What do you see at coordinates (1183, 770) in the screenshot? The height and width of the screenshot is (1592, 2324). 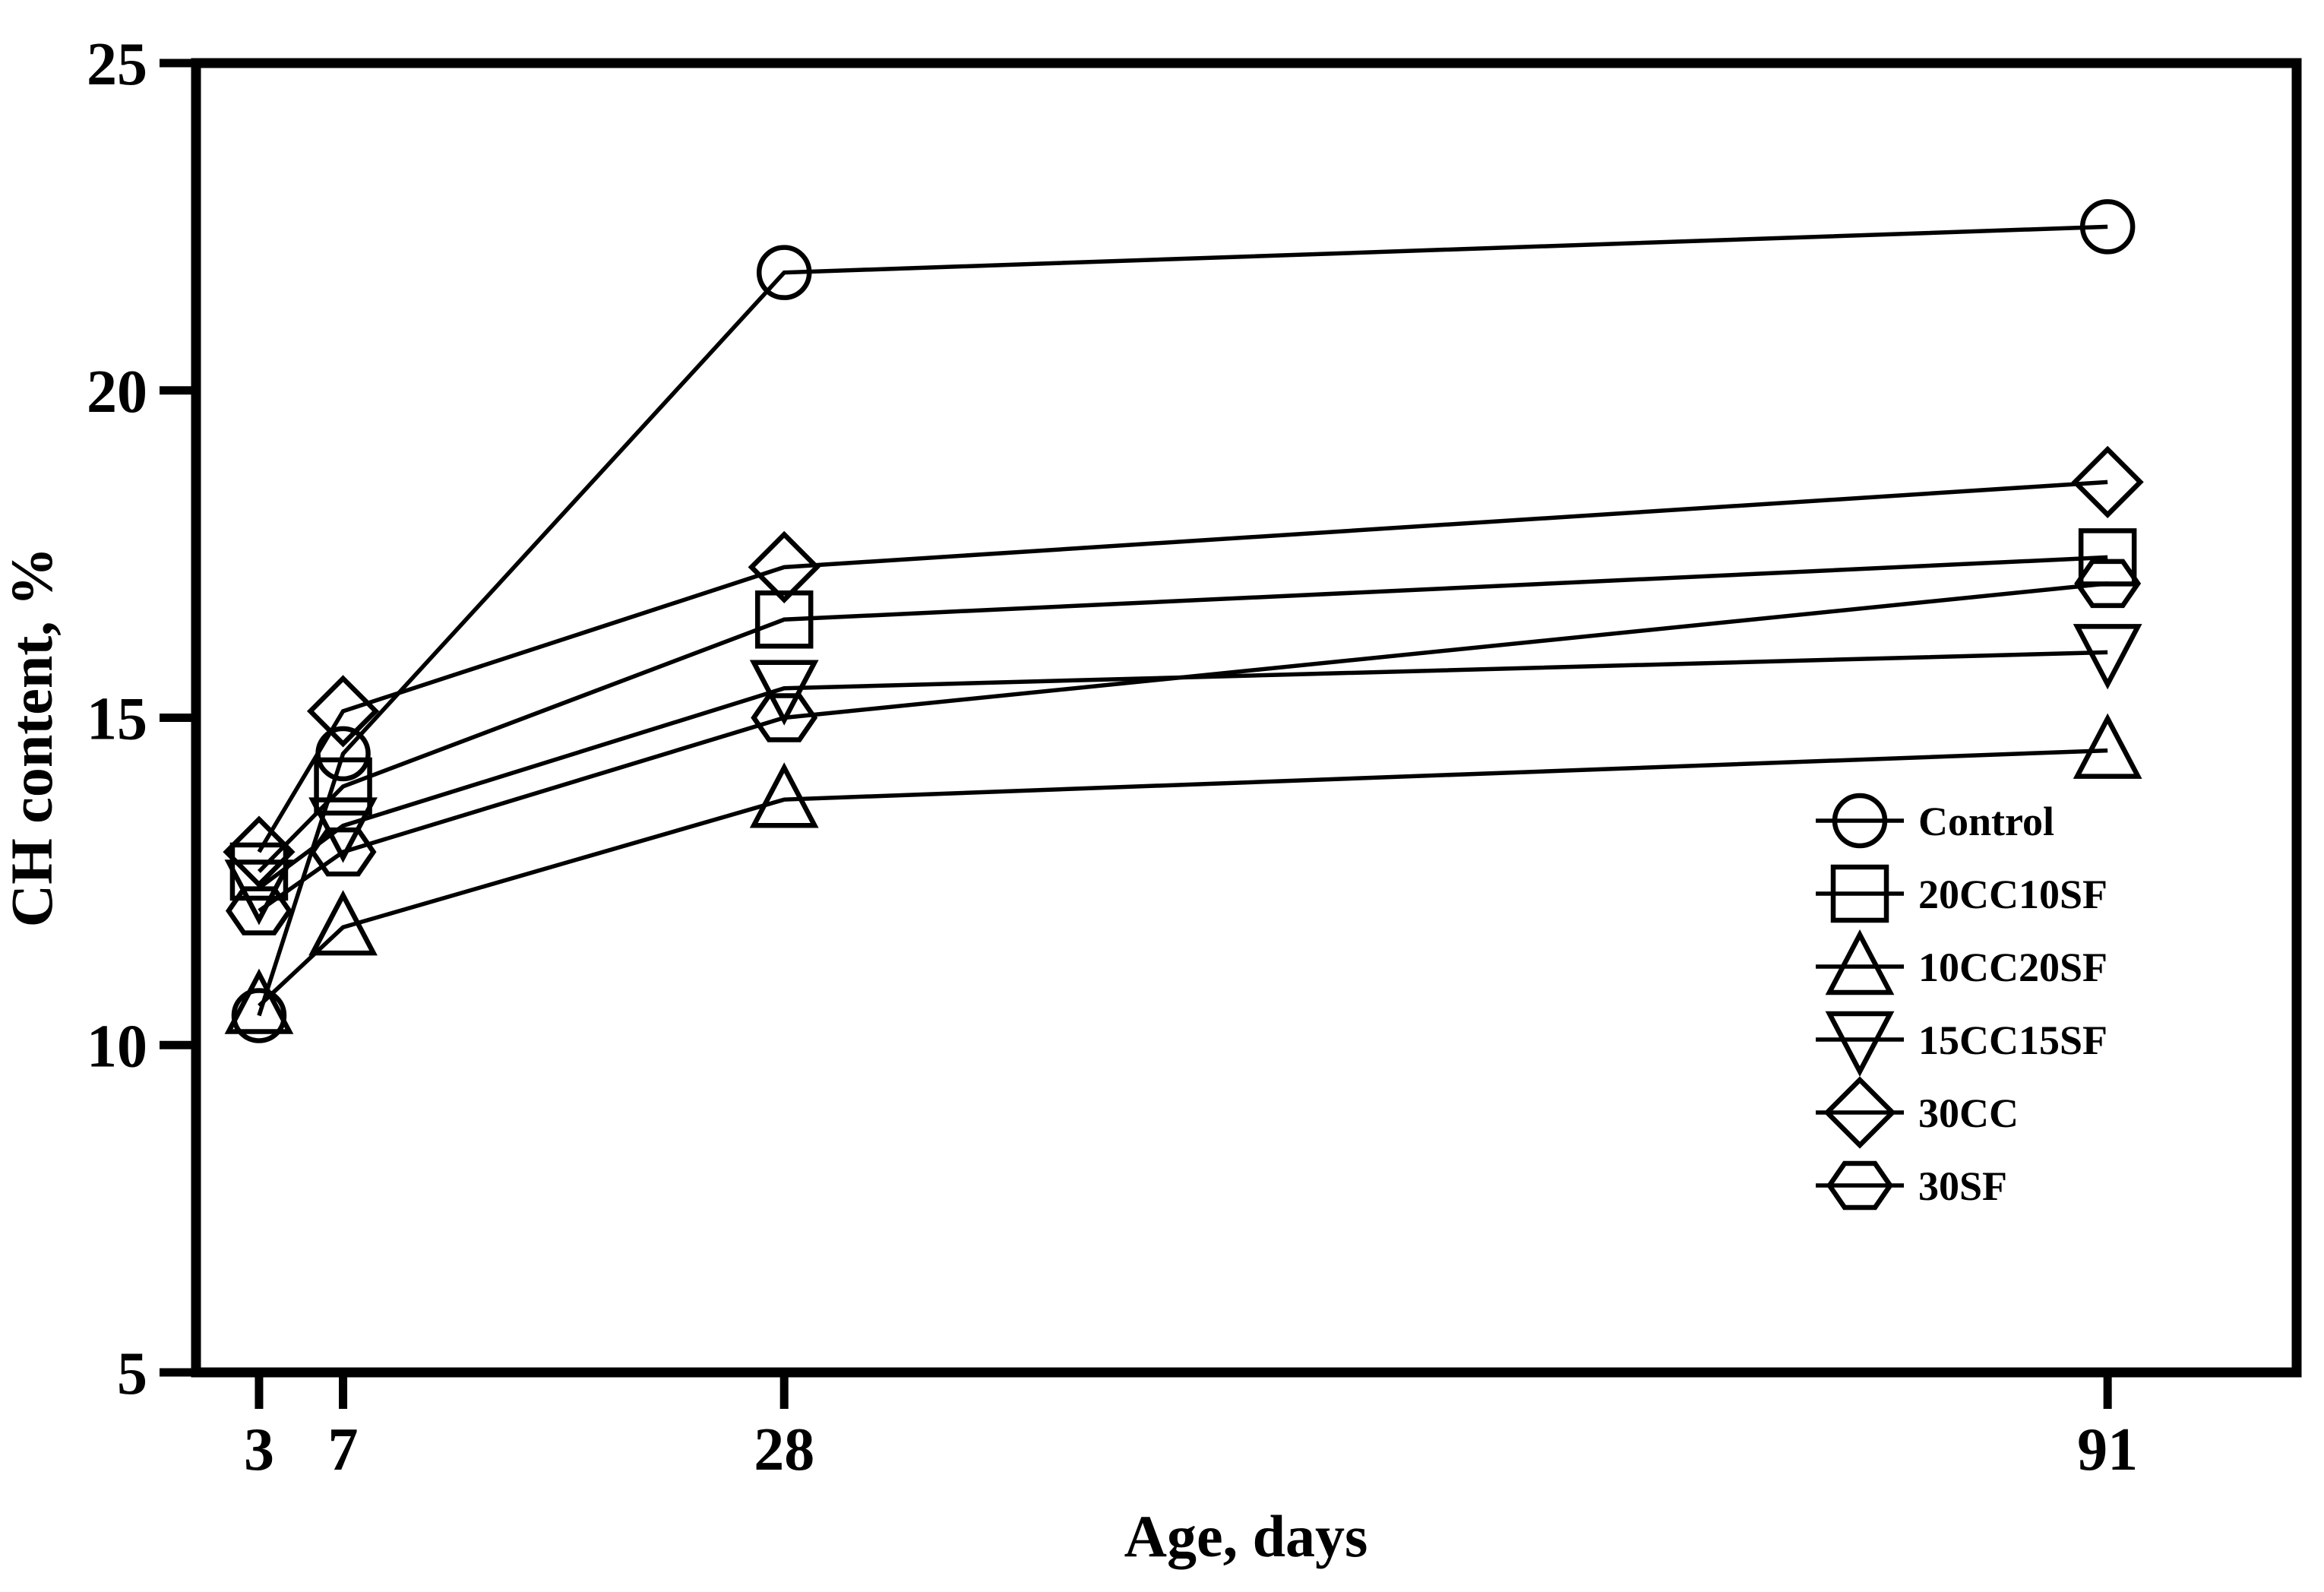 I see `series-line-15cc15sf` at bounding box center [1183, 770].